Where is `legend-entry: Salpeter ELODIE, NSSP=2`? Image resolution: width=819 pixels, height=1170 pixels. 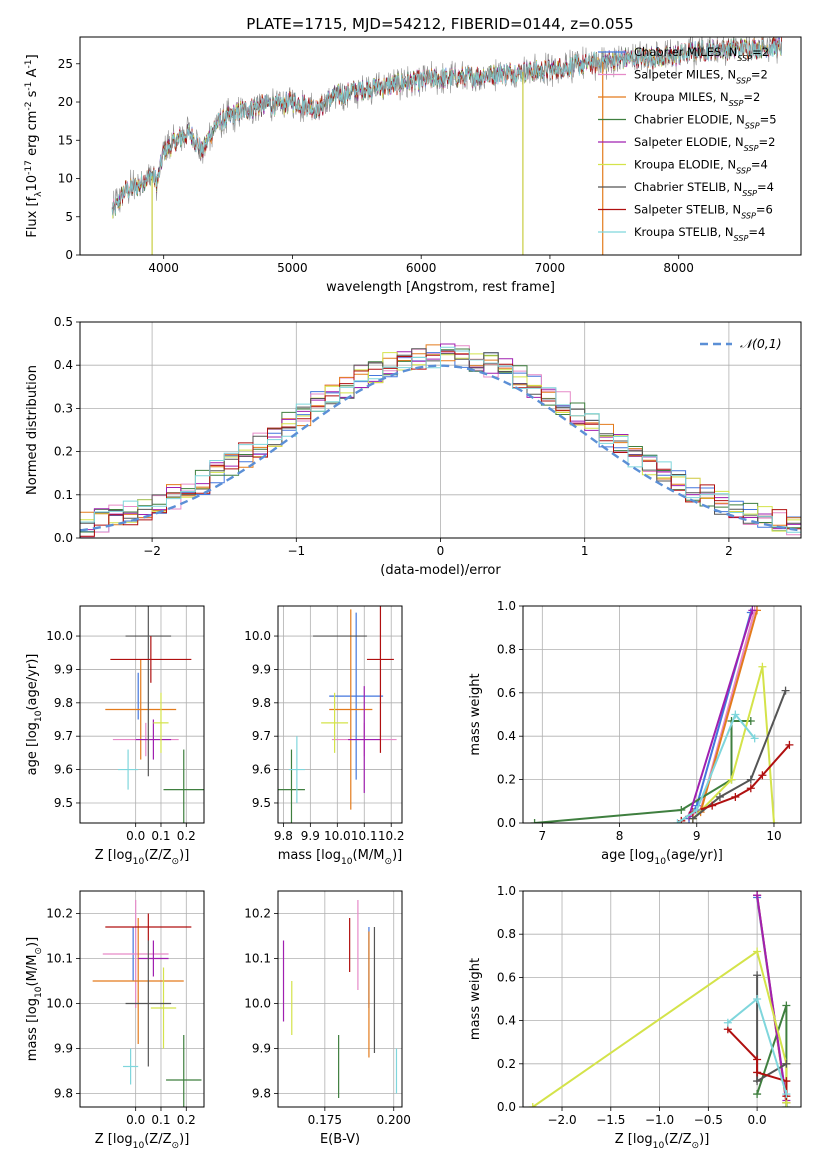 legend-entry: Salpeter ELODIE, NSSP=2 is located at coordinates (704, 144).